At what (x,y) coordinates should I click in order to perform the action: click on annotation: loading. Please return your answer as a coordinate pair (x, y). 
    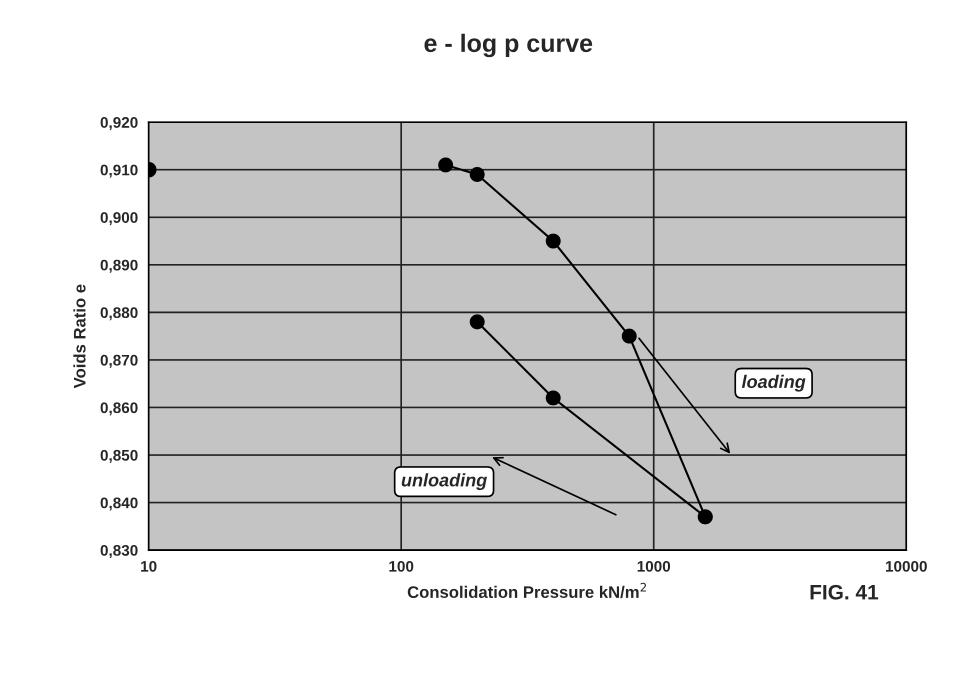
    Looking at the image, I should click on (774, 383).